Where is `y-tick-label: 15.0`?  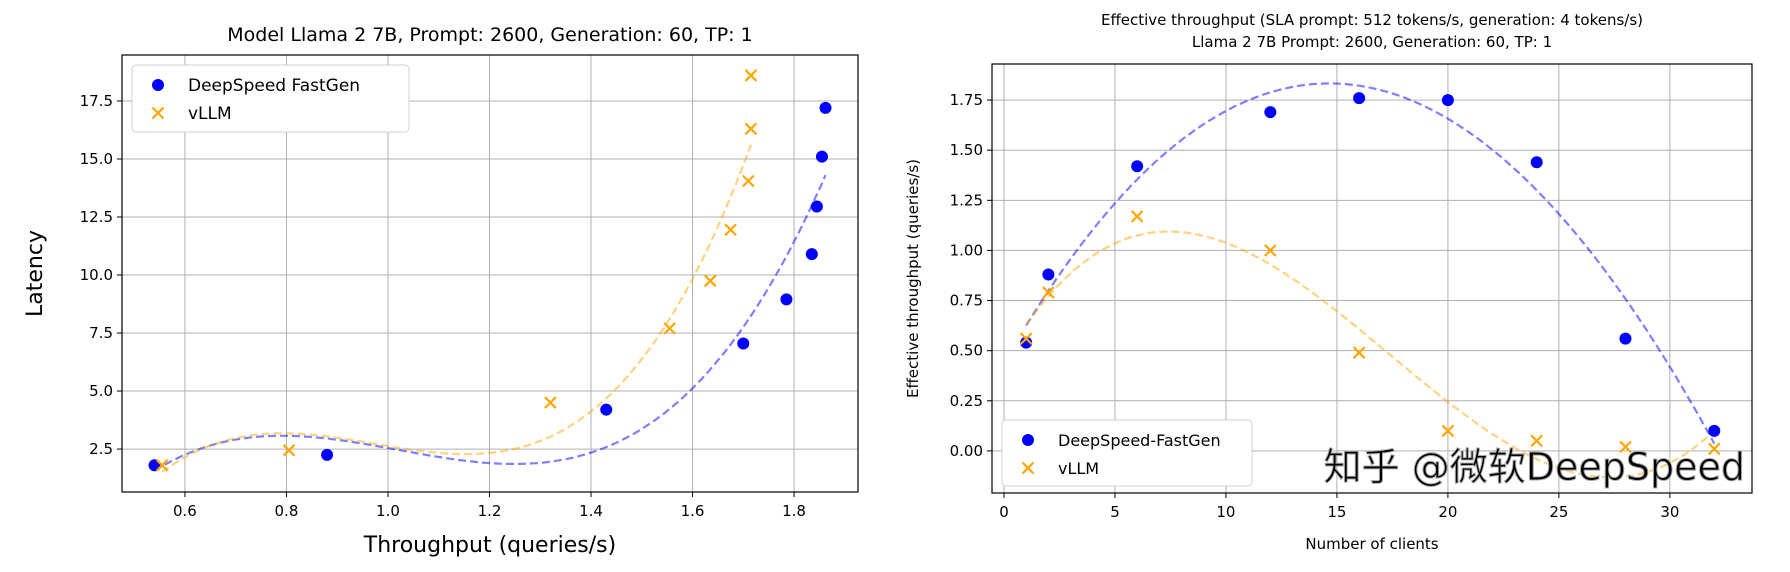 y-tick-label: 15.0 is located at coordinates (96, 159).